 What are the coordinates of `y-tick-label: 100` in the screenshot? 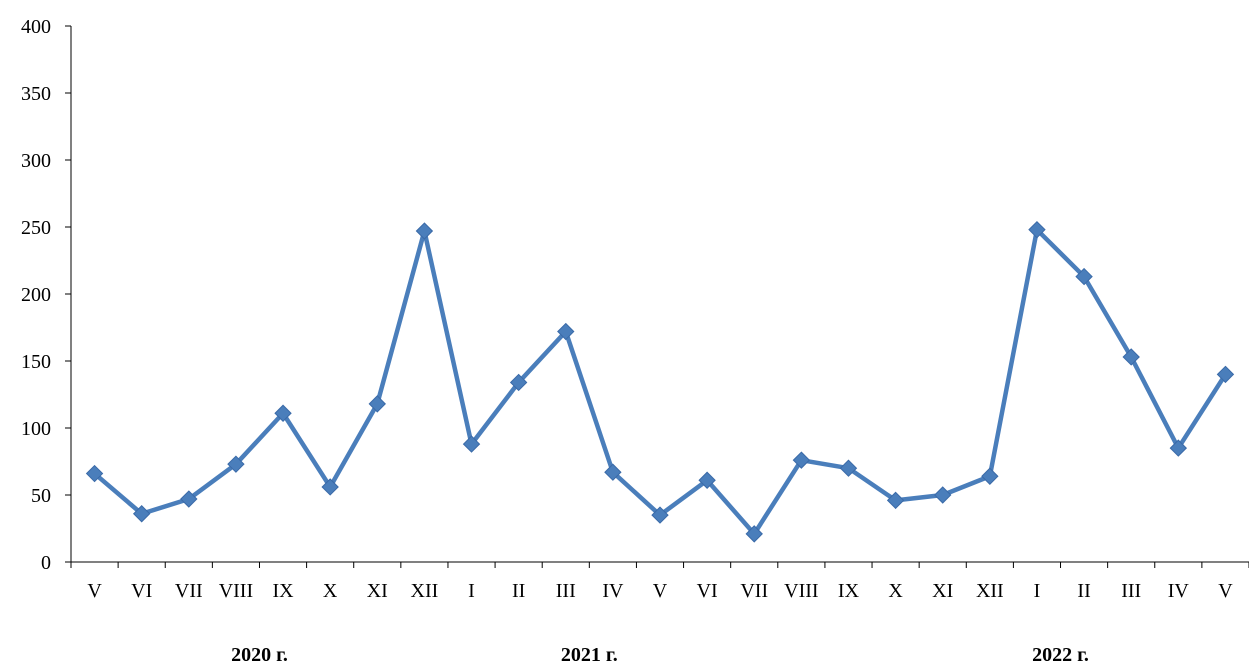 It's located at (36, 429).